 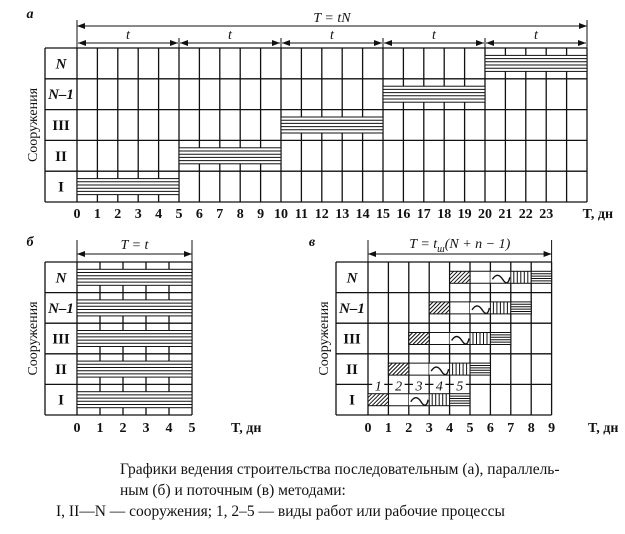 I want to click on wavy-line, so click(x=481, y=310).